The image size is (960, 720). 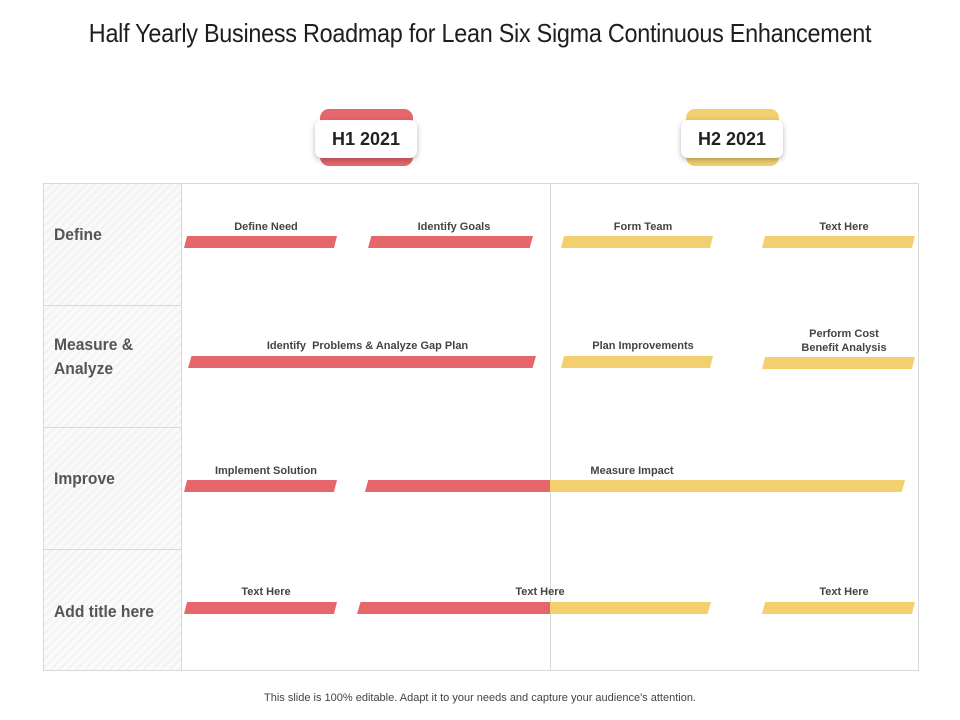 What do you see at coordinates (84, 478) in the screenshot?
I see `row-label-improve: Improve` at bounding box center [84, 478].